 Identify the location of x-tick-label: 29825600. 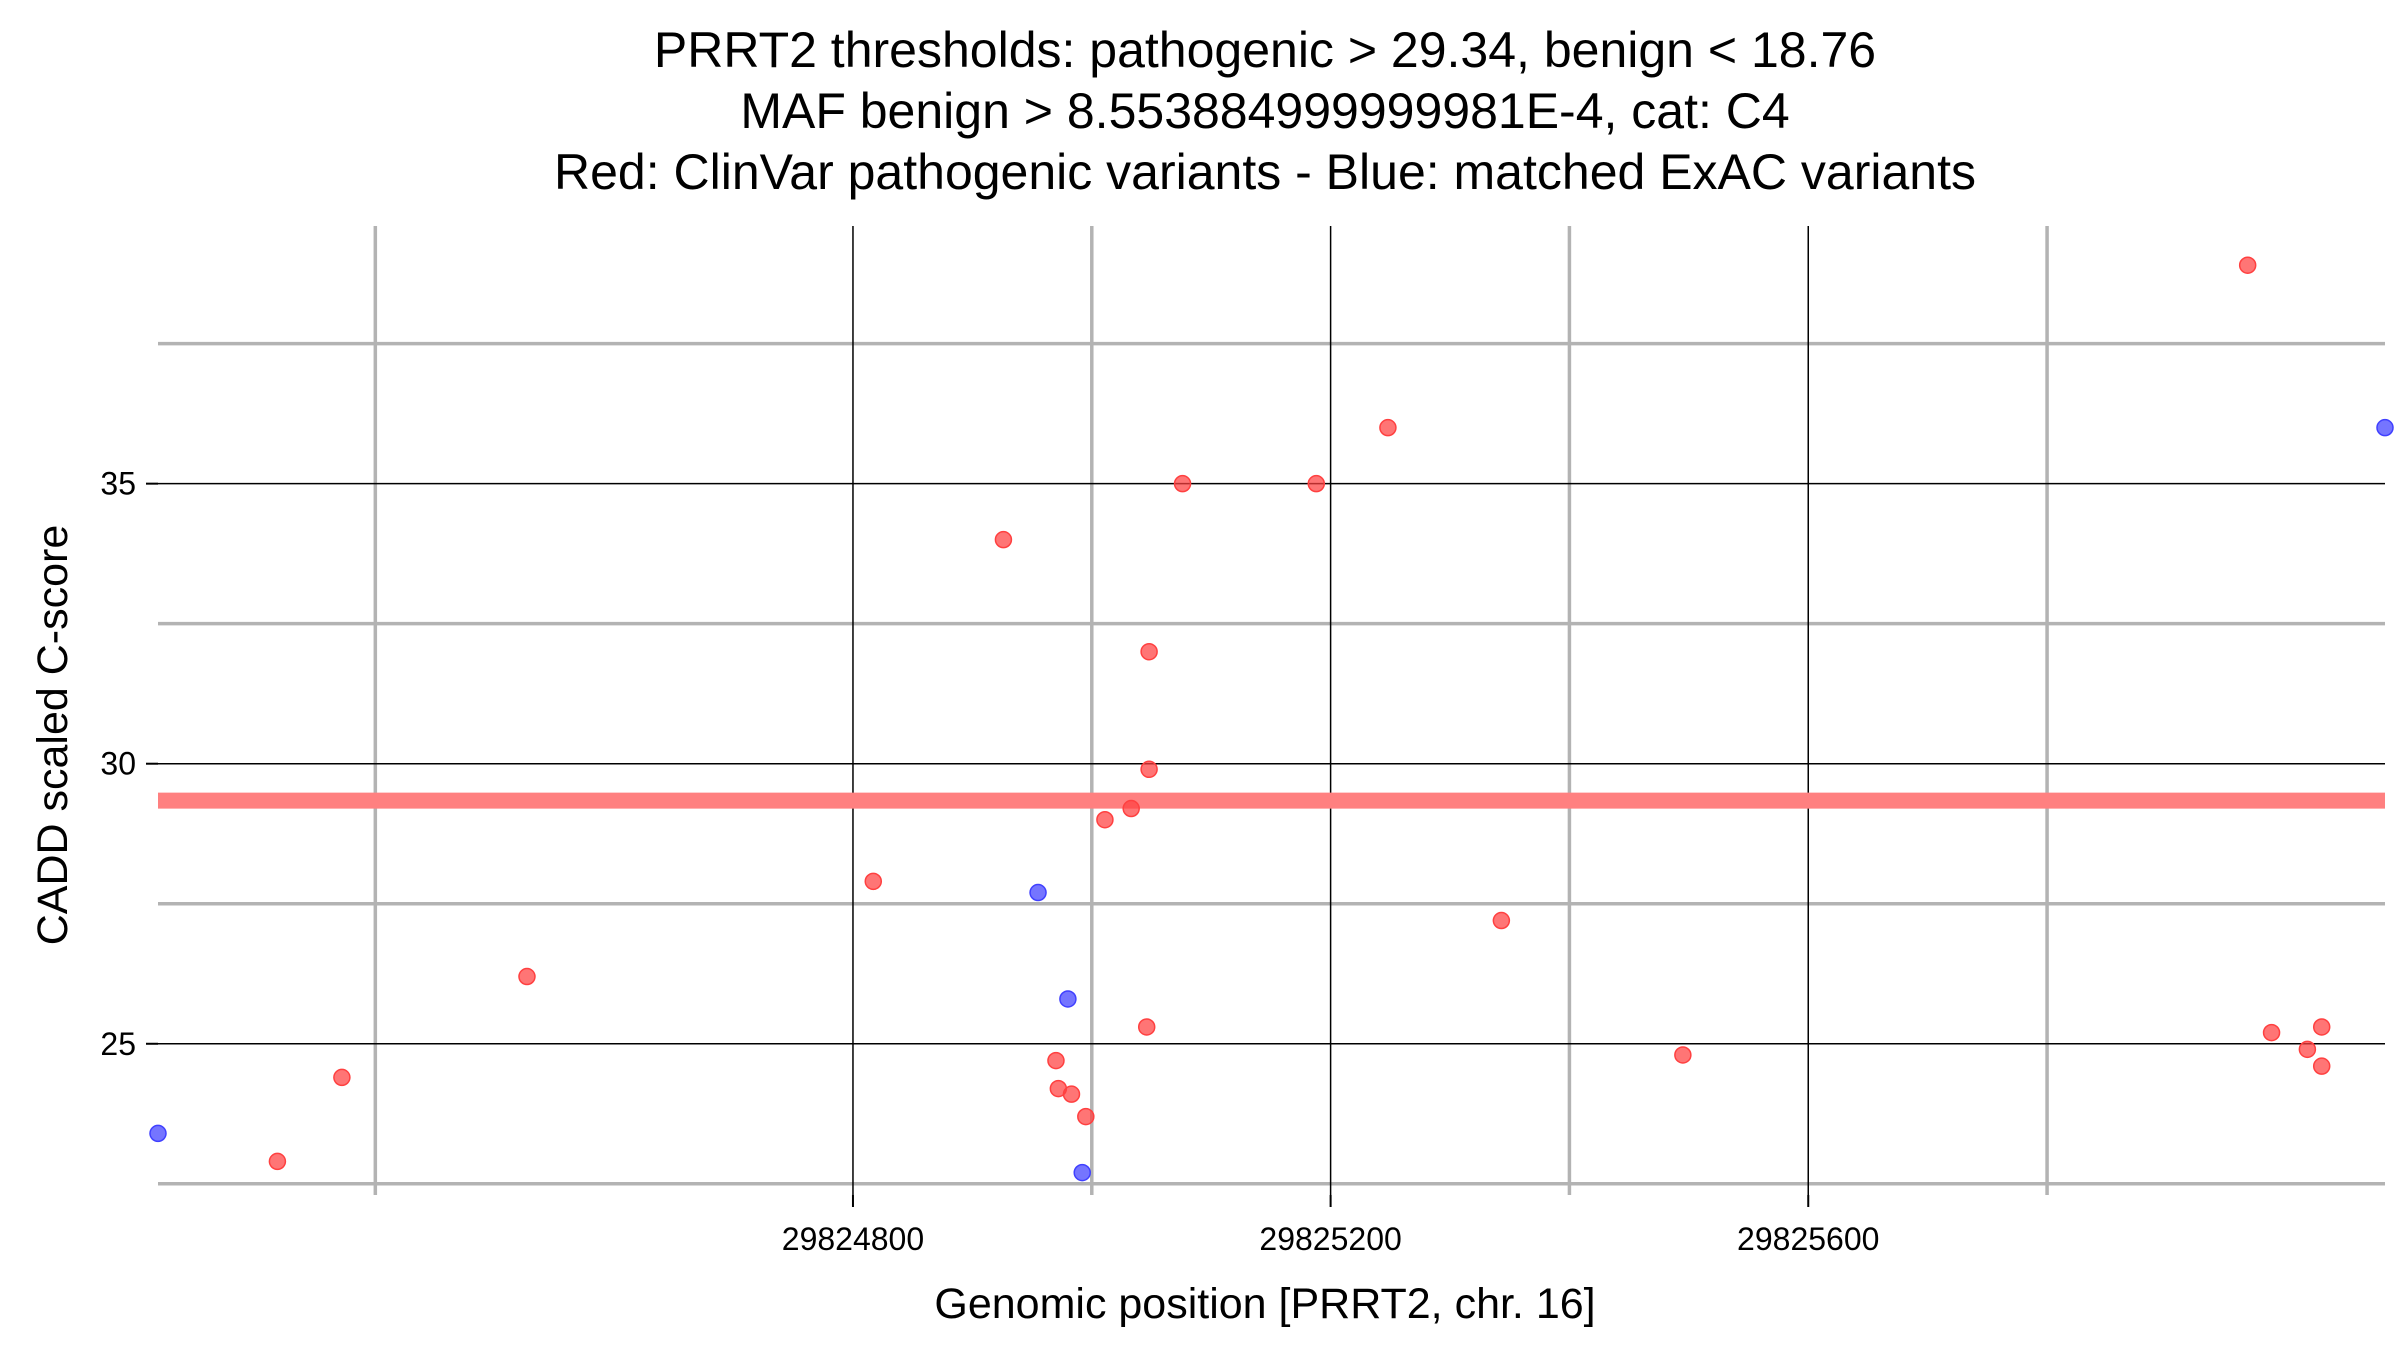
(1808, 1239).